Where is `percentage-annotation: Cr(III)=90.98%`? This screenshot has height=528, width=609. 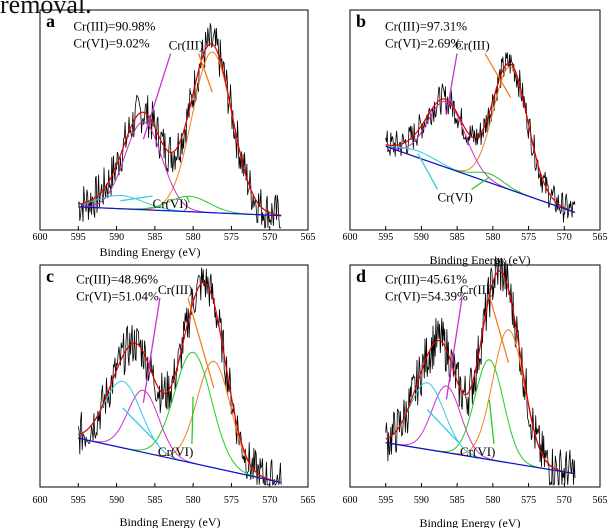
percentage-annotation: Cr(III)=90.98% is located at coordinates (114, 26).